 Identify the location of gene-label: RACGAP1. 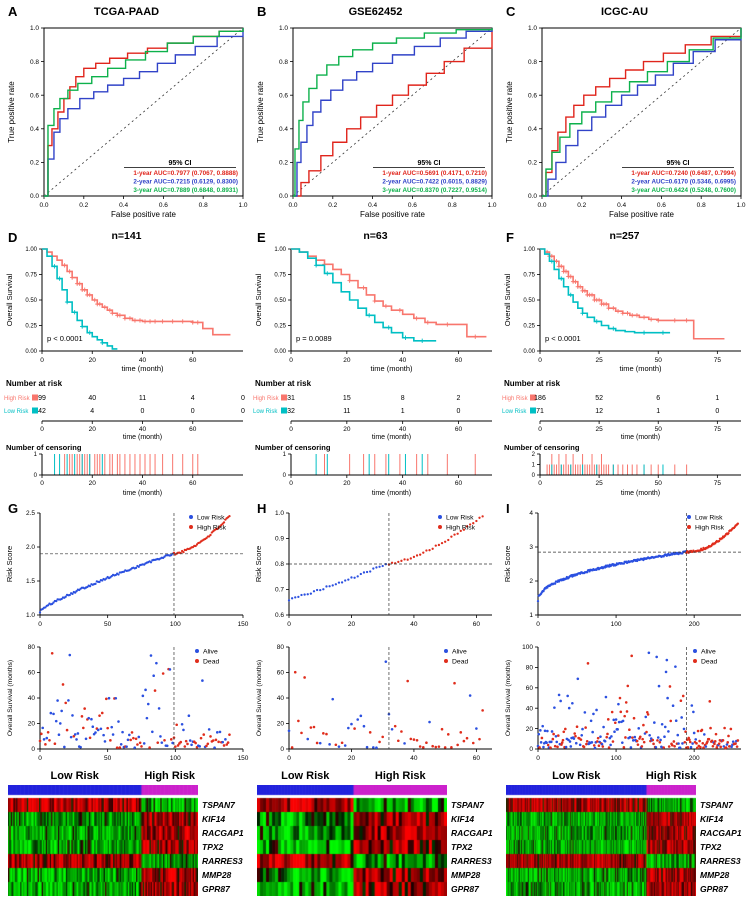
(223, 833).